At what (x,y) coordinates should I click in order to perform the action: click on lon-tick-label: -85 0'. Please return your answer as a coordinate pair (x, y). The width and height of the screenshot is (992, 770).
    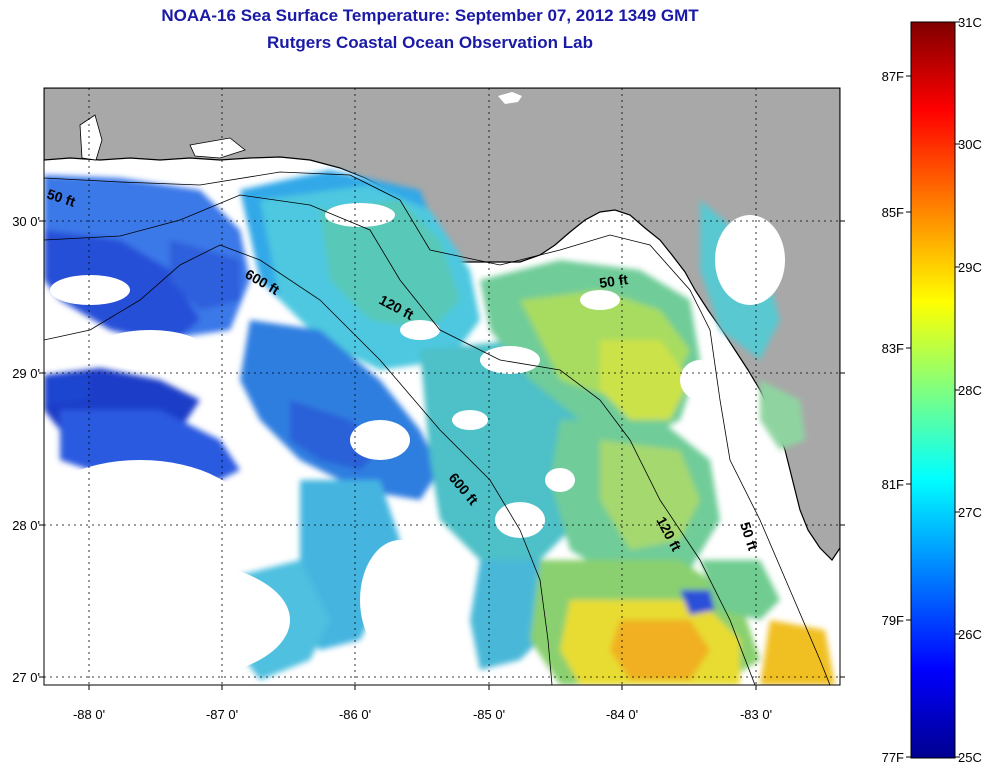
    Looking at the image, I should click on (489, 714).